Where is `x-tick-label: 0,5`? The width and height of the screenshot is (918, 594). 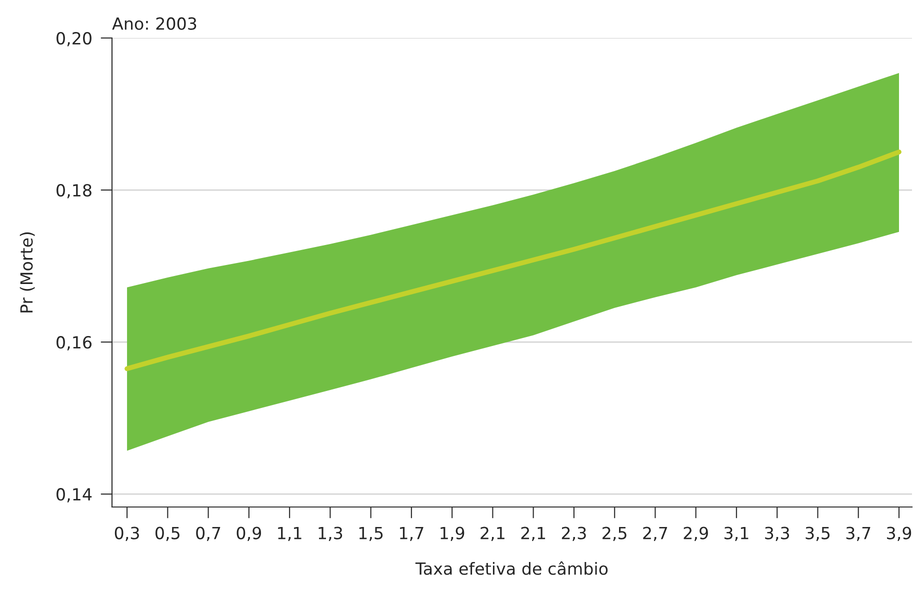
x-tick-label: 0,5 is located at coordinates (168, 534).